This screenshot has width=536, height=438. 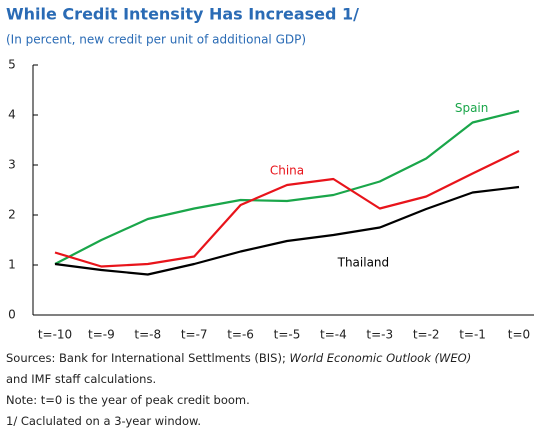 I want to click on x-tick-label: t=-10, so click(x=55, y=335).